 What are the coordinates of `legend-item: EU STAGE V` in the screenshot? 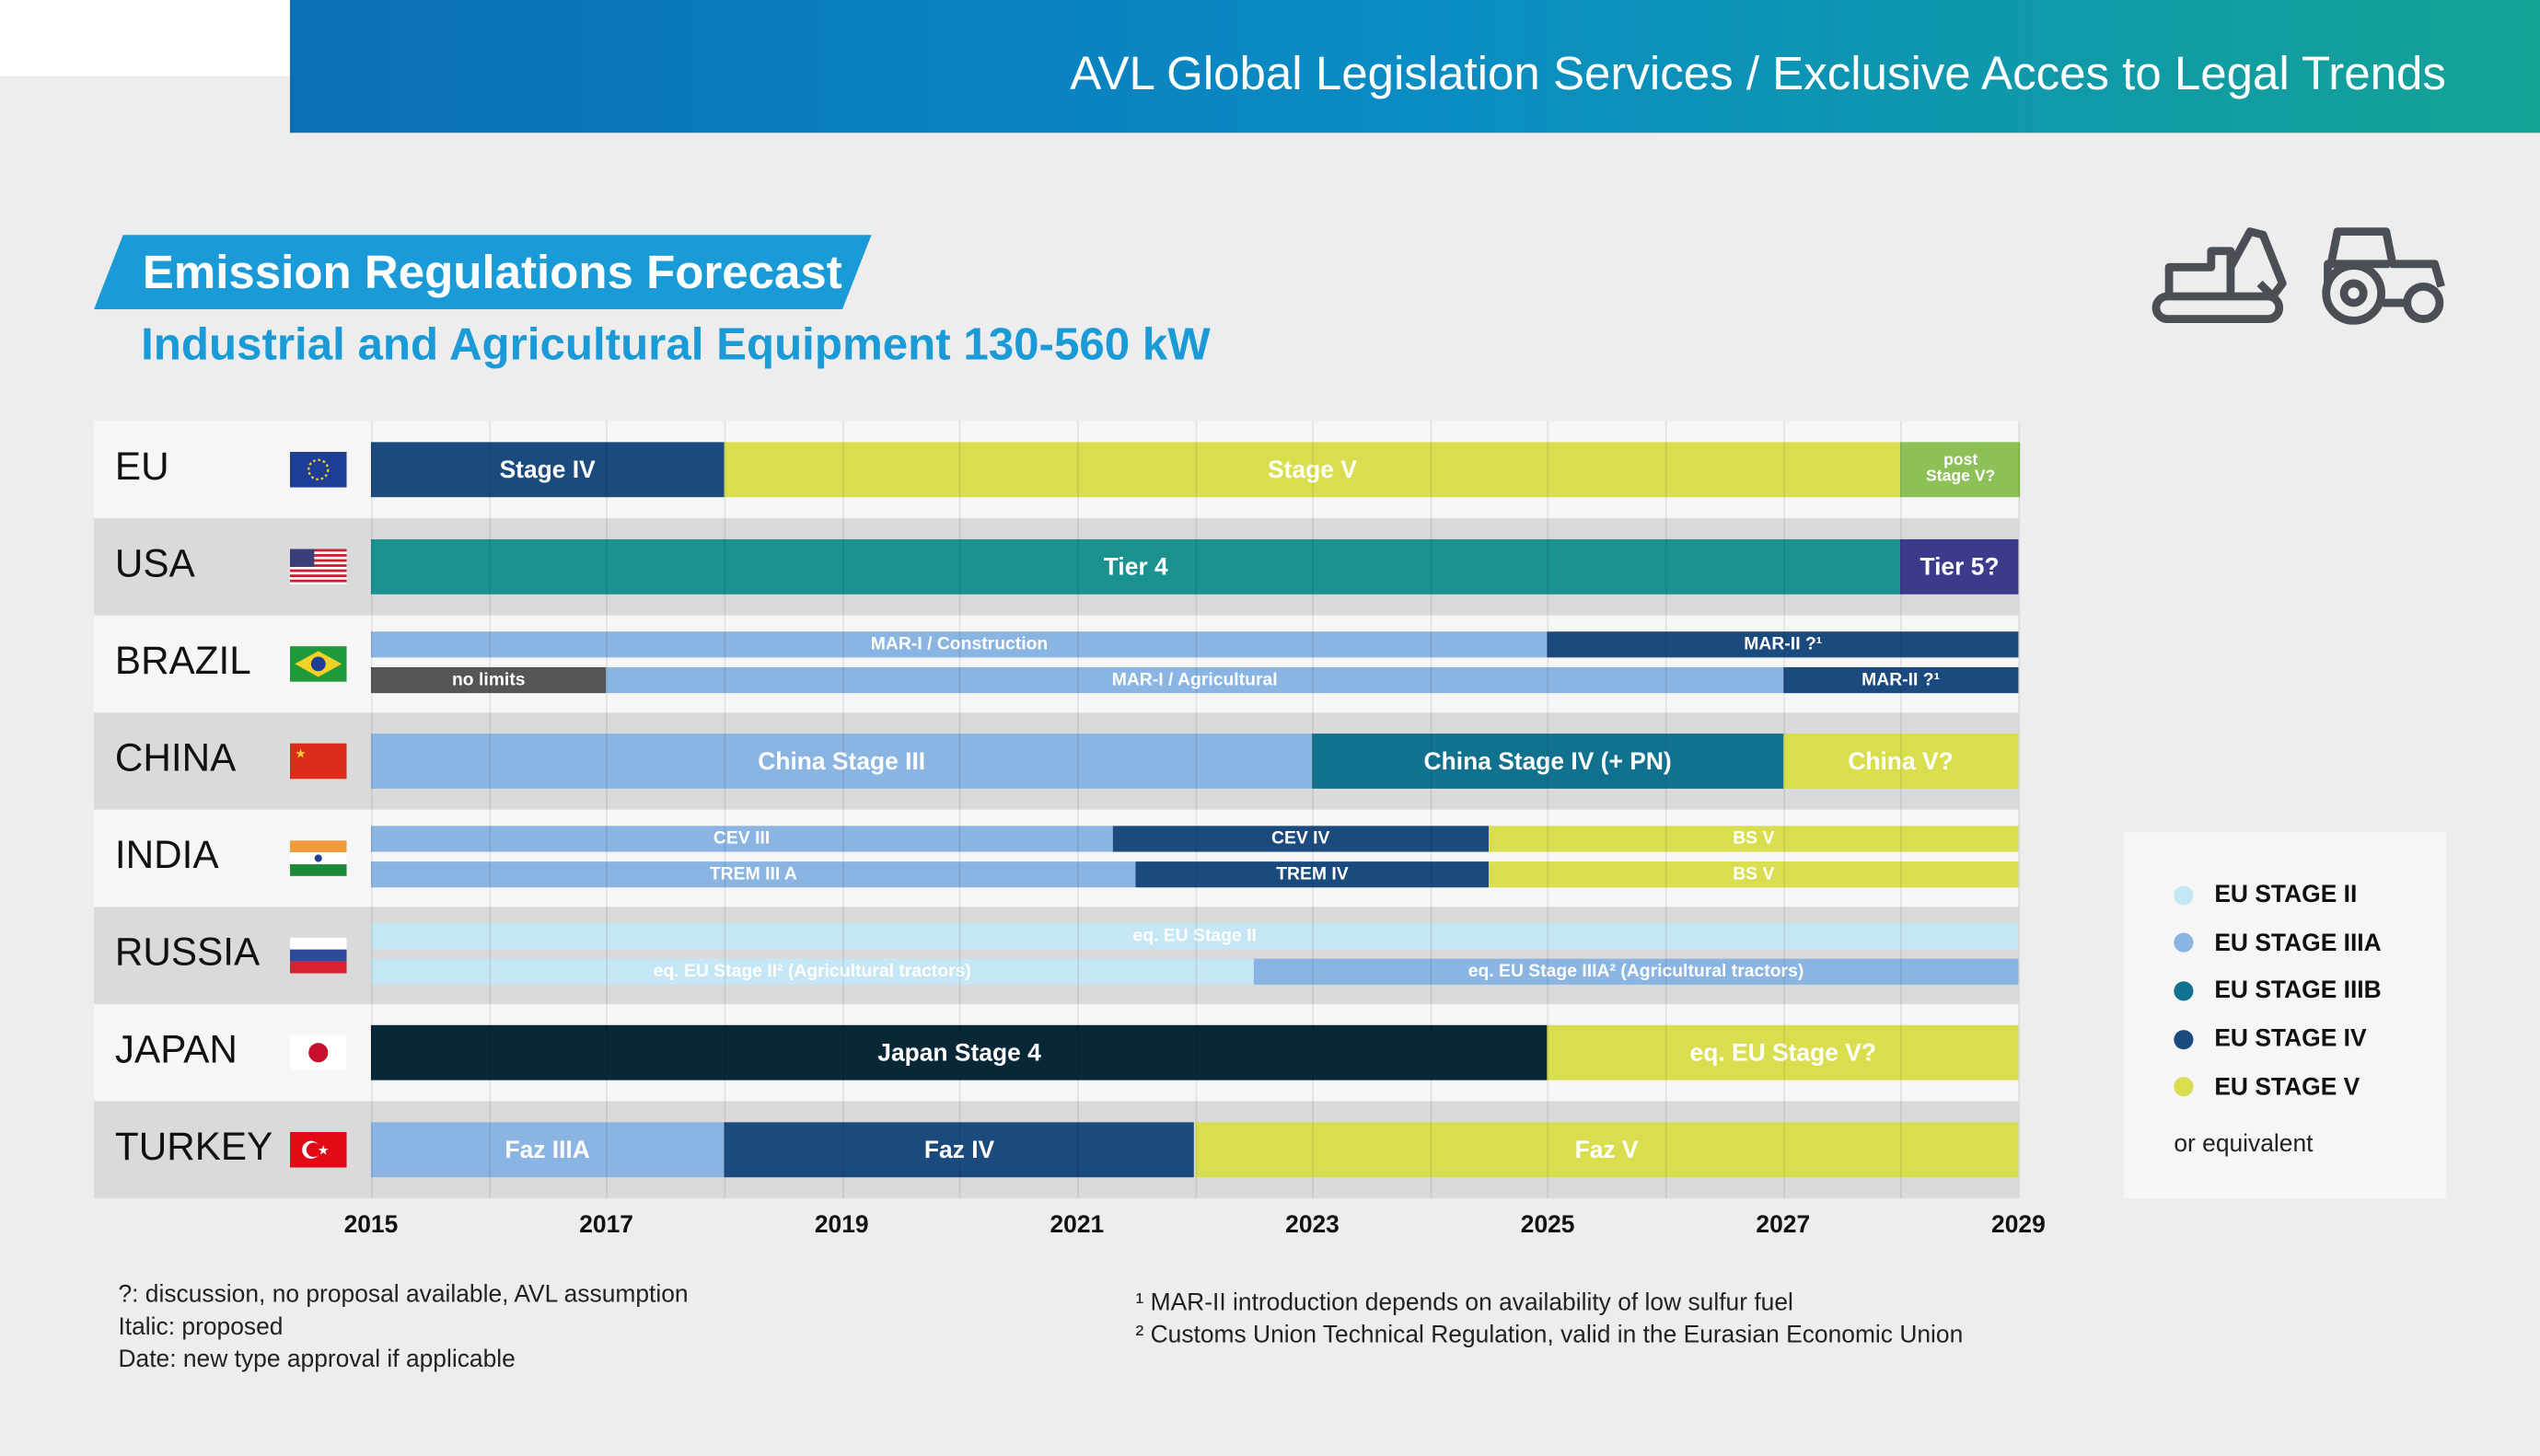 It's located at (2267, 1087).